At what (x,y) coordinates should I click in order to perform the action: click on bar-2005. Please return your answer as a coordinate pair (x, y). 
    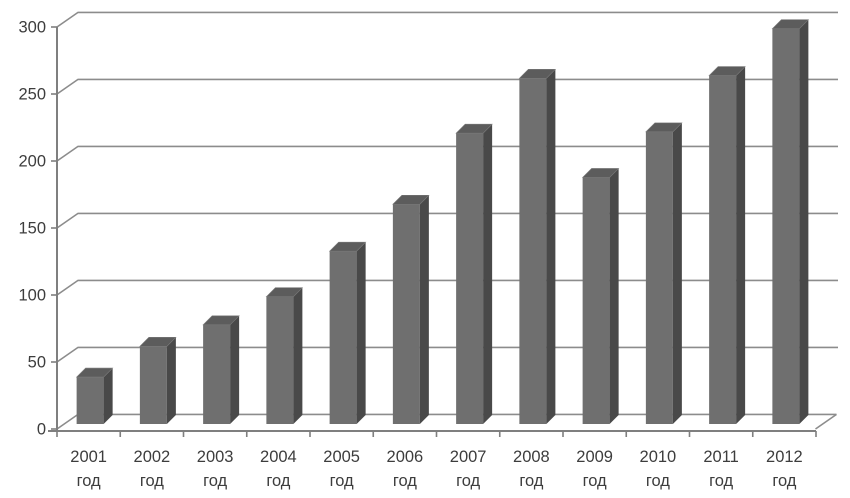
    Looking at the image, I should click on (347, 332).